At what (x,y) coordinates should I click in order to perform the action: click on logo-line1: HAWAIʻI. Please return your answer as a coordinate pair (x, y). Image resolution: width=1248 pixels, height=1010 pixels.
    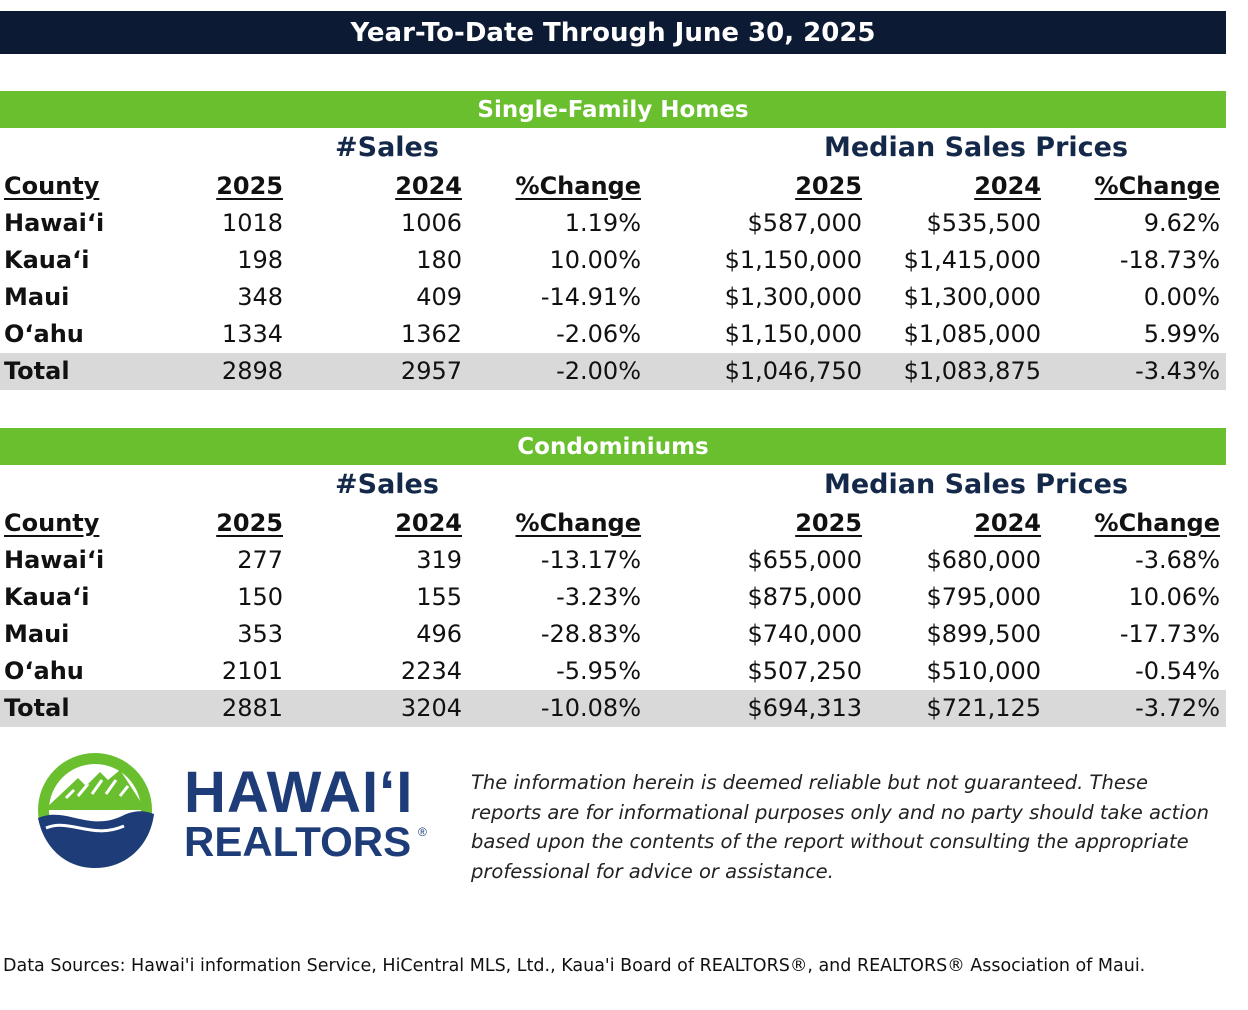
    Looking at the image, I should click on (298, 792).